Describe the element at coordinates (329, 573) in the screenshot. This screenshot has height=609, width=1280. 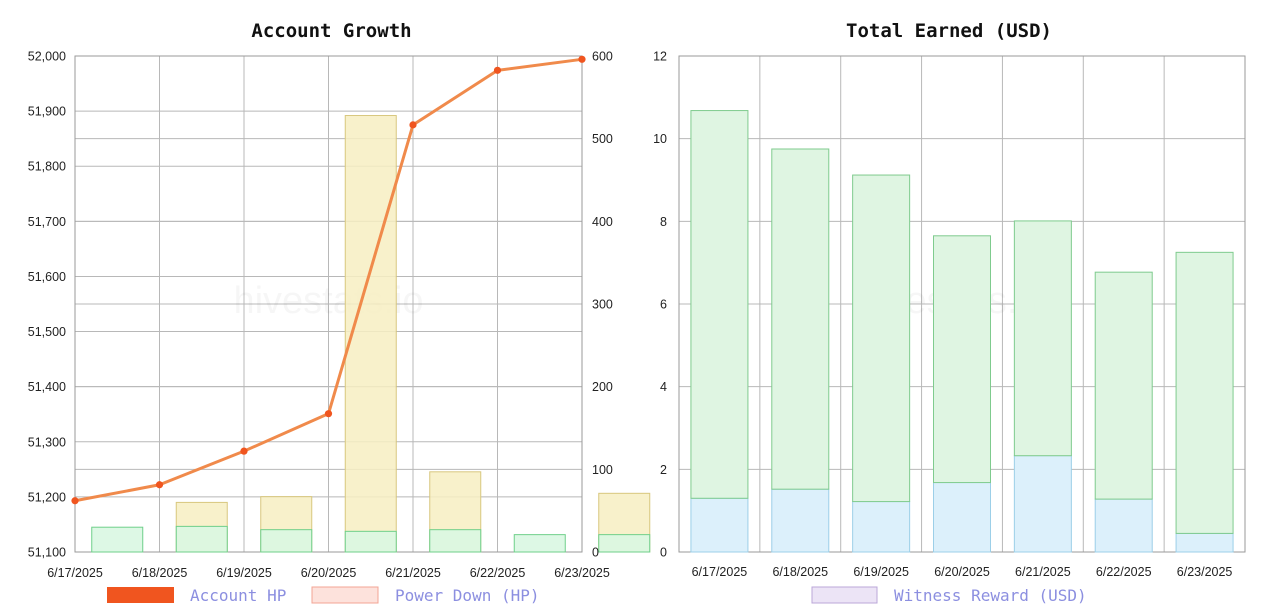
I see `chart1-xtick: 6/20/2025` at that location.